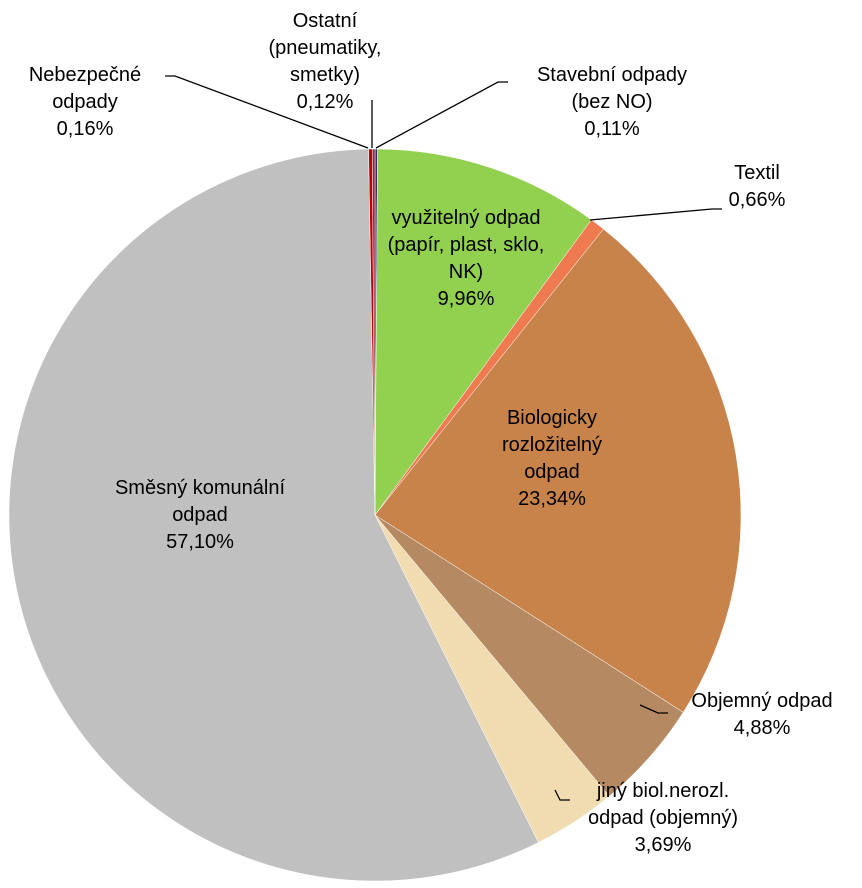 The image size is (862, 888). What do you see at coordinates (757, 173) in the screenshot?
I see `category-label: Textil` at bounding box center [757, 173].